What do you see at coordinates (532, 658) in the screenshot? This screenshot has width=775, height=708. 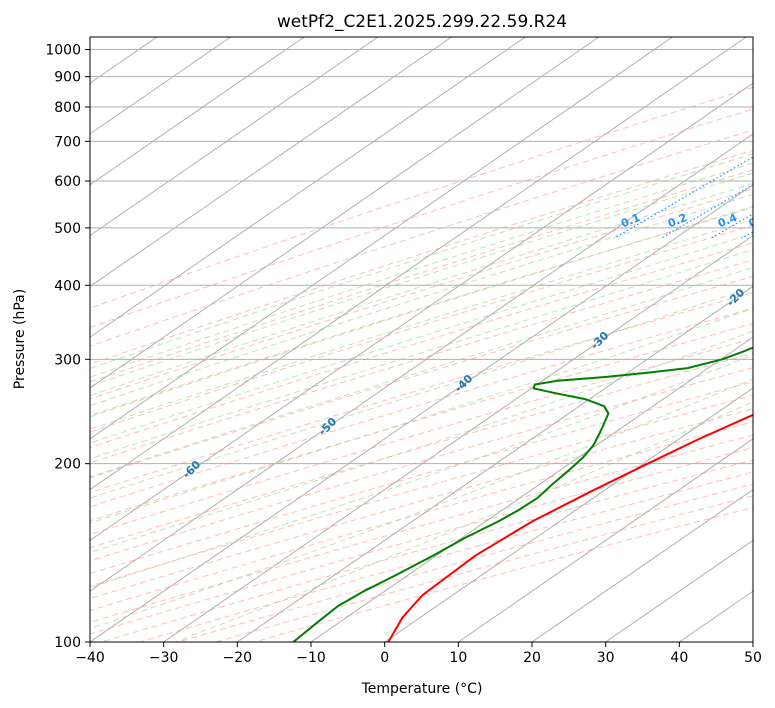 I see `x-tick-label: 20` at bounding box center [532, 658].